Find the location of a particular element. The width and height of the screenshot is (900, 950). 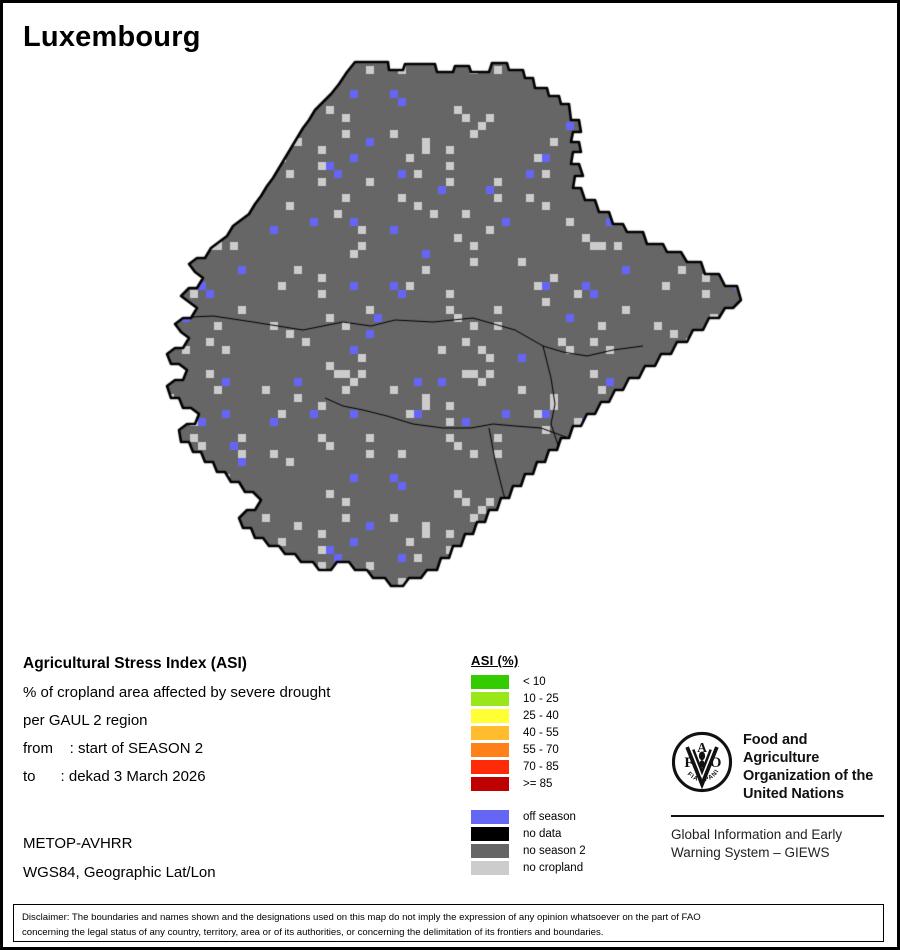

legend-label-status-3: no cropland is located at coordinates (553, 867).